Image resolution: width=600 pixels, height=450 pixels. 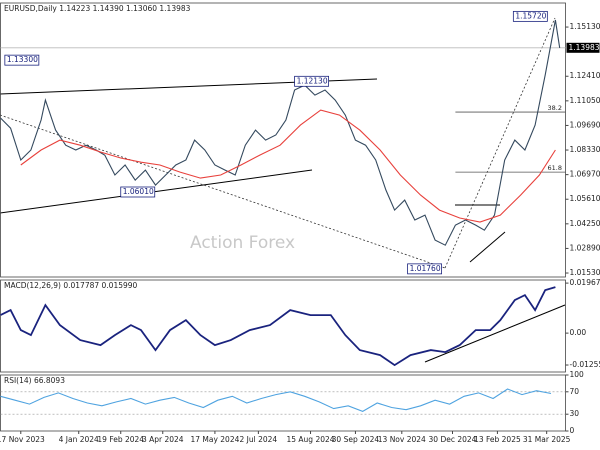 What do you see at coordinates (555, 168) in the screenshot?
I see `fib-label: 61.8` at bounding box center [555, 168].